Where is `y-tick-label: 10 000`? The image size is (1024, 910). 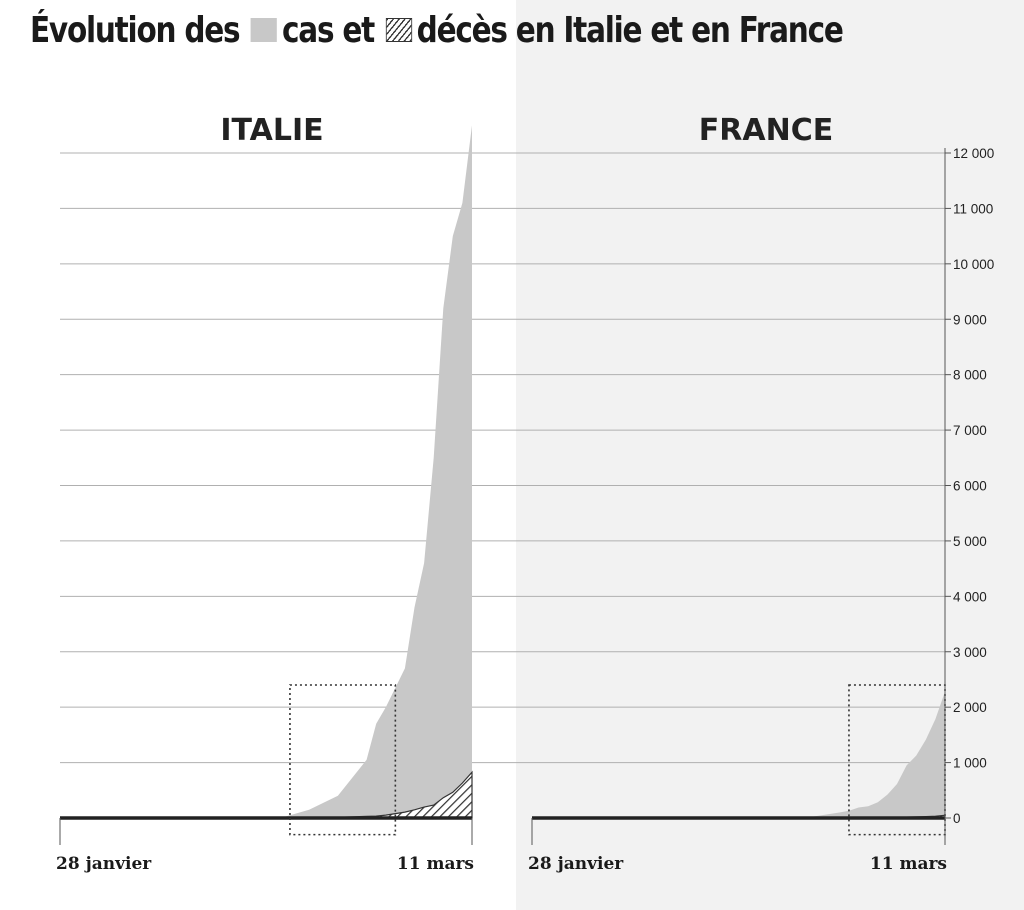
y-tick-label: 10 000 is located at coordinates (973, 264).